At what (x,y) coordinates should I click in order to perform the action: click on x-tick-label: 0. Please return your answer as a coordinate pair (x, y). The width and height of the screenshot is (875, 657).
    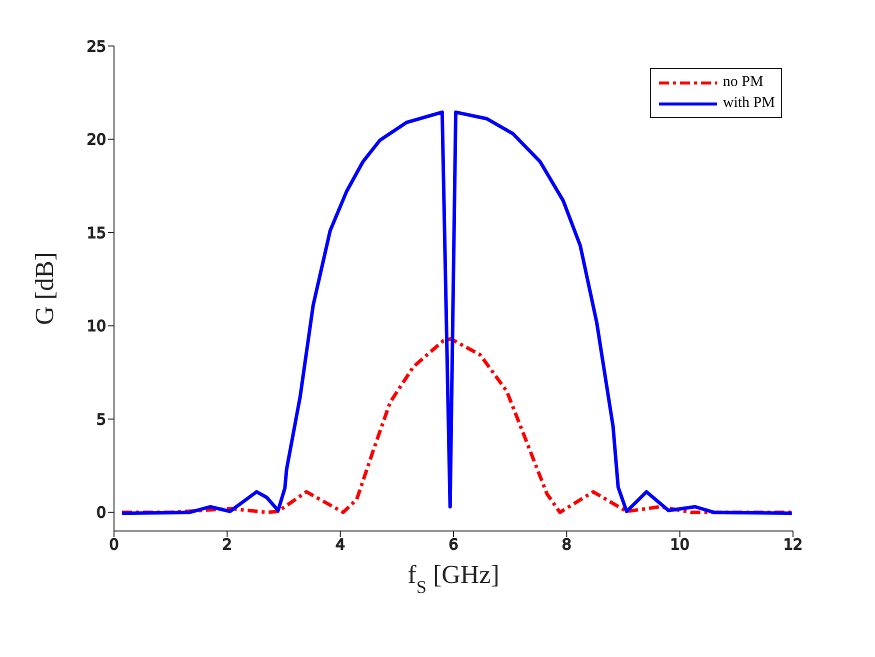
    Looking at the image, I should click on (114, 545).